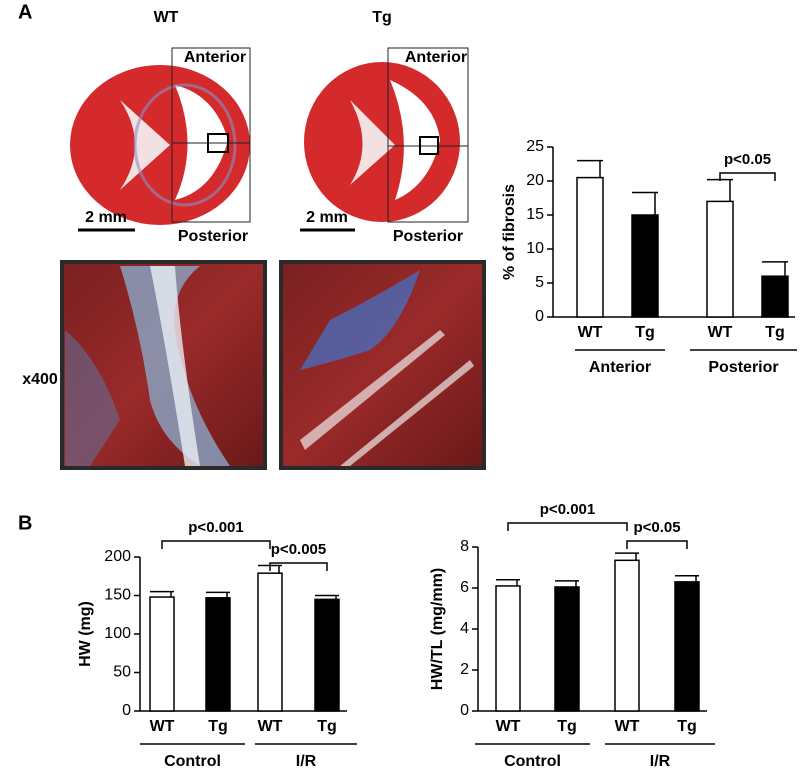 The height and width of the screenshot is (771, 807). I want to click on micrograph-wt, so click(163, 365).